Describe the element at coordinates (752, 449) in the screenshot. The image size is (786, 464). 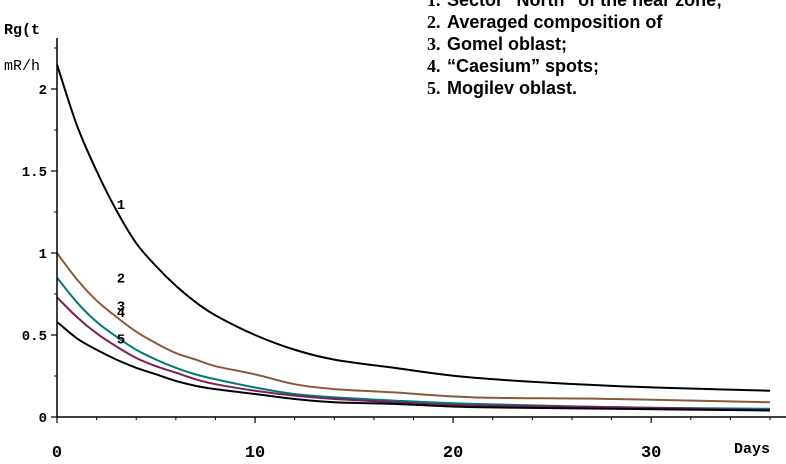
I see `x-axis-title: Days` at that location.